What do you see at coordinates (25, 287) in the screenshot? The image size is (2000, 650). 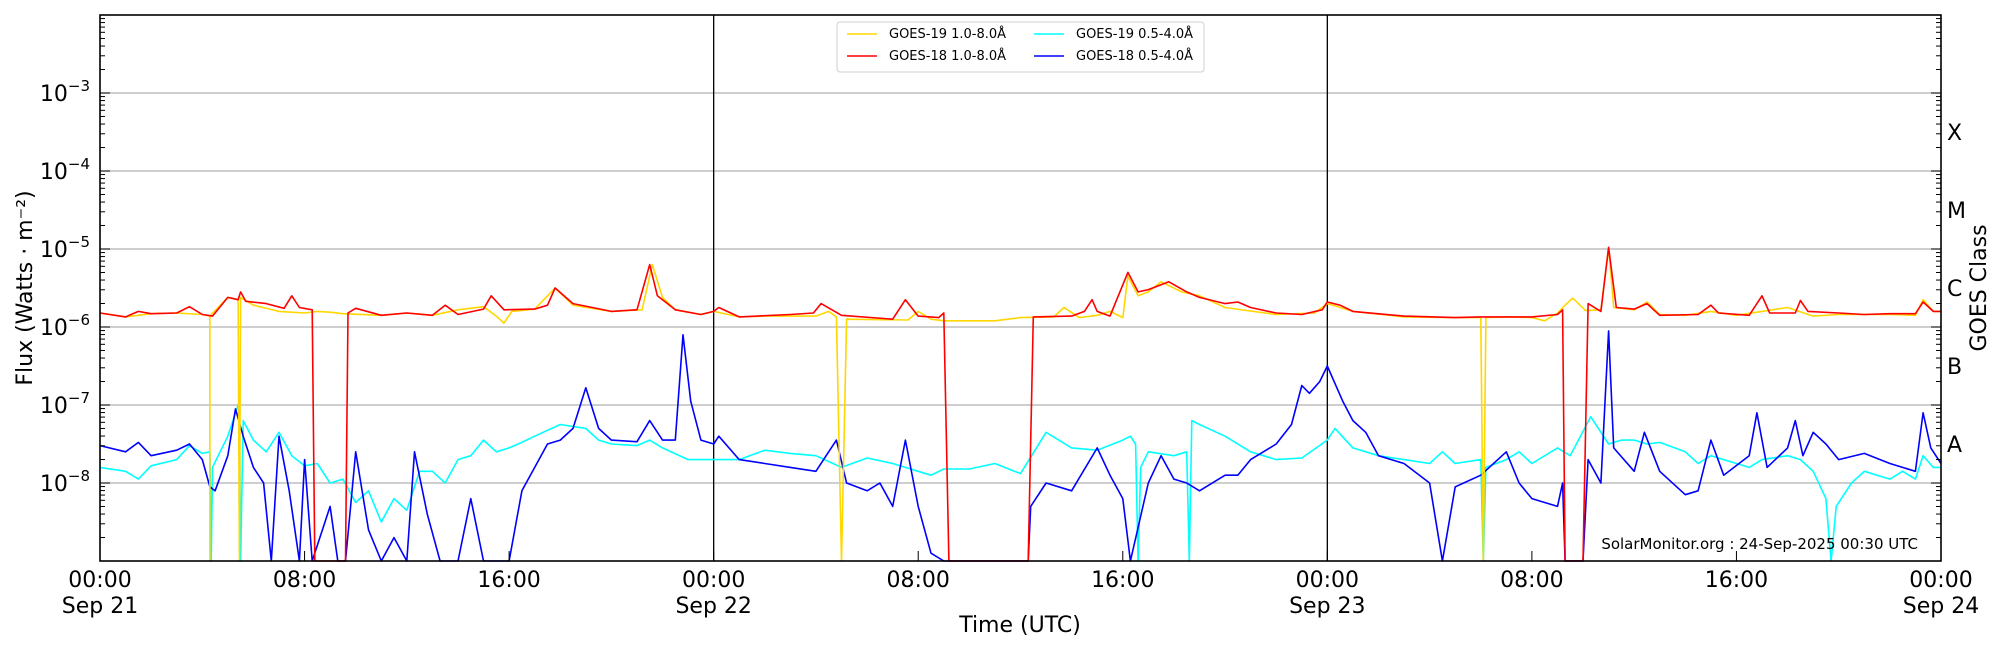 I see `y-axis-label: Flux (Watts · m⁻²)` at bounding box center [25, 287].